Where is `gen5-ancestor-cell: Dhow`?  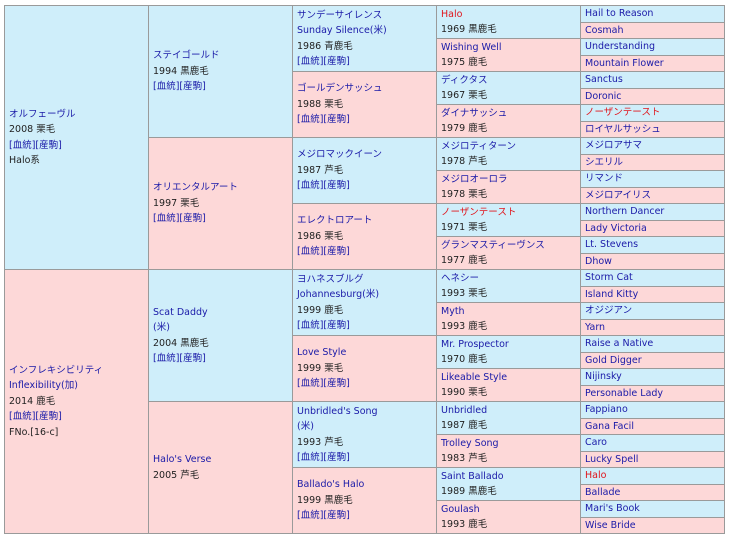 gen5-ancestor-cell: Dhow is located at coordinates (652, 261).